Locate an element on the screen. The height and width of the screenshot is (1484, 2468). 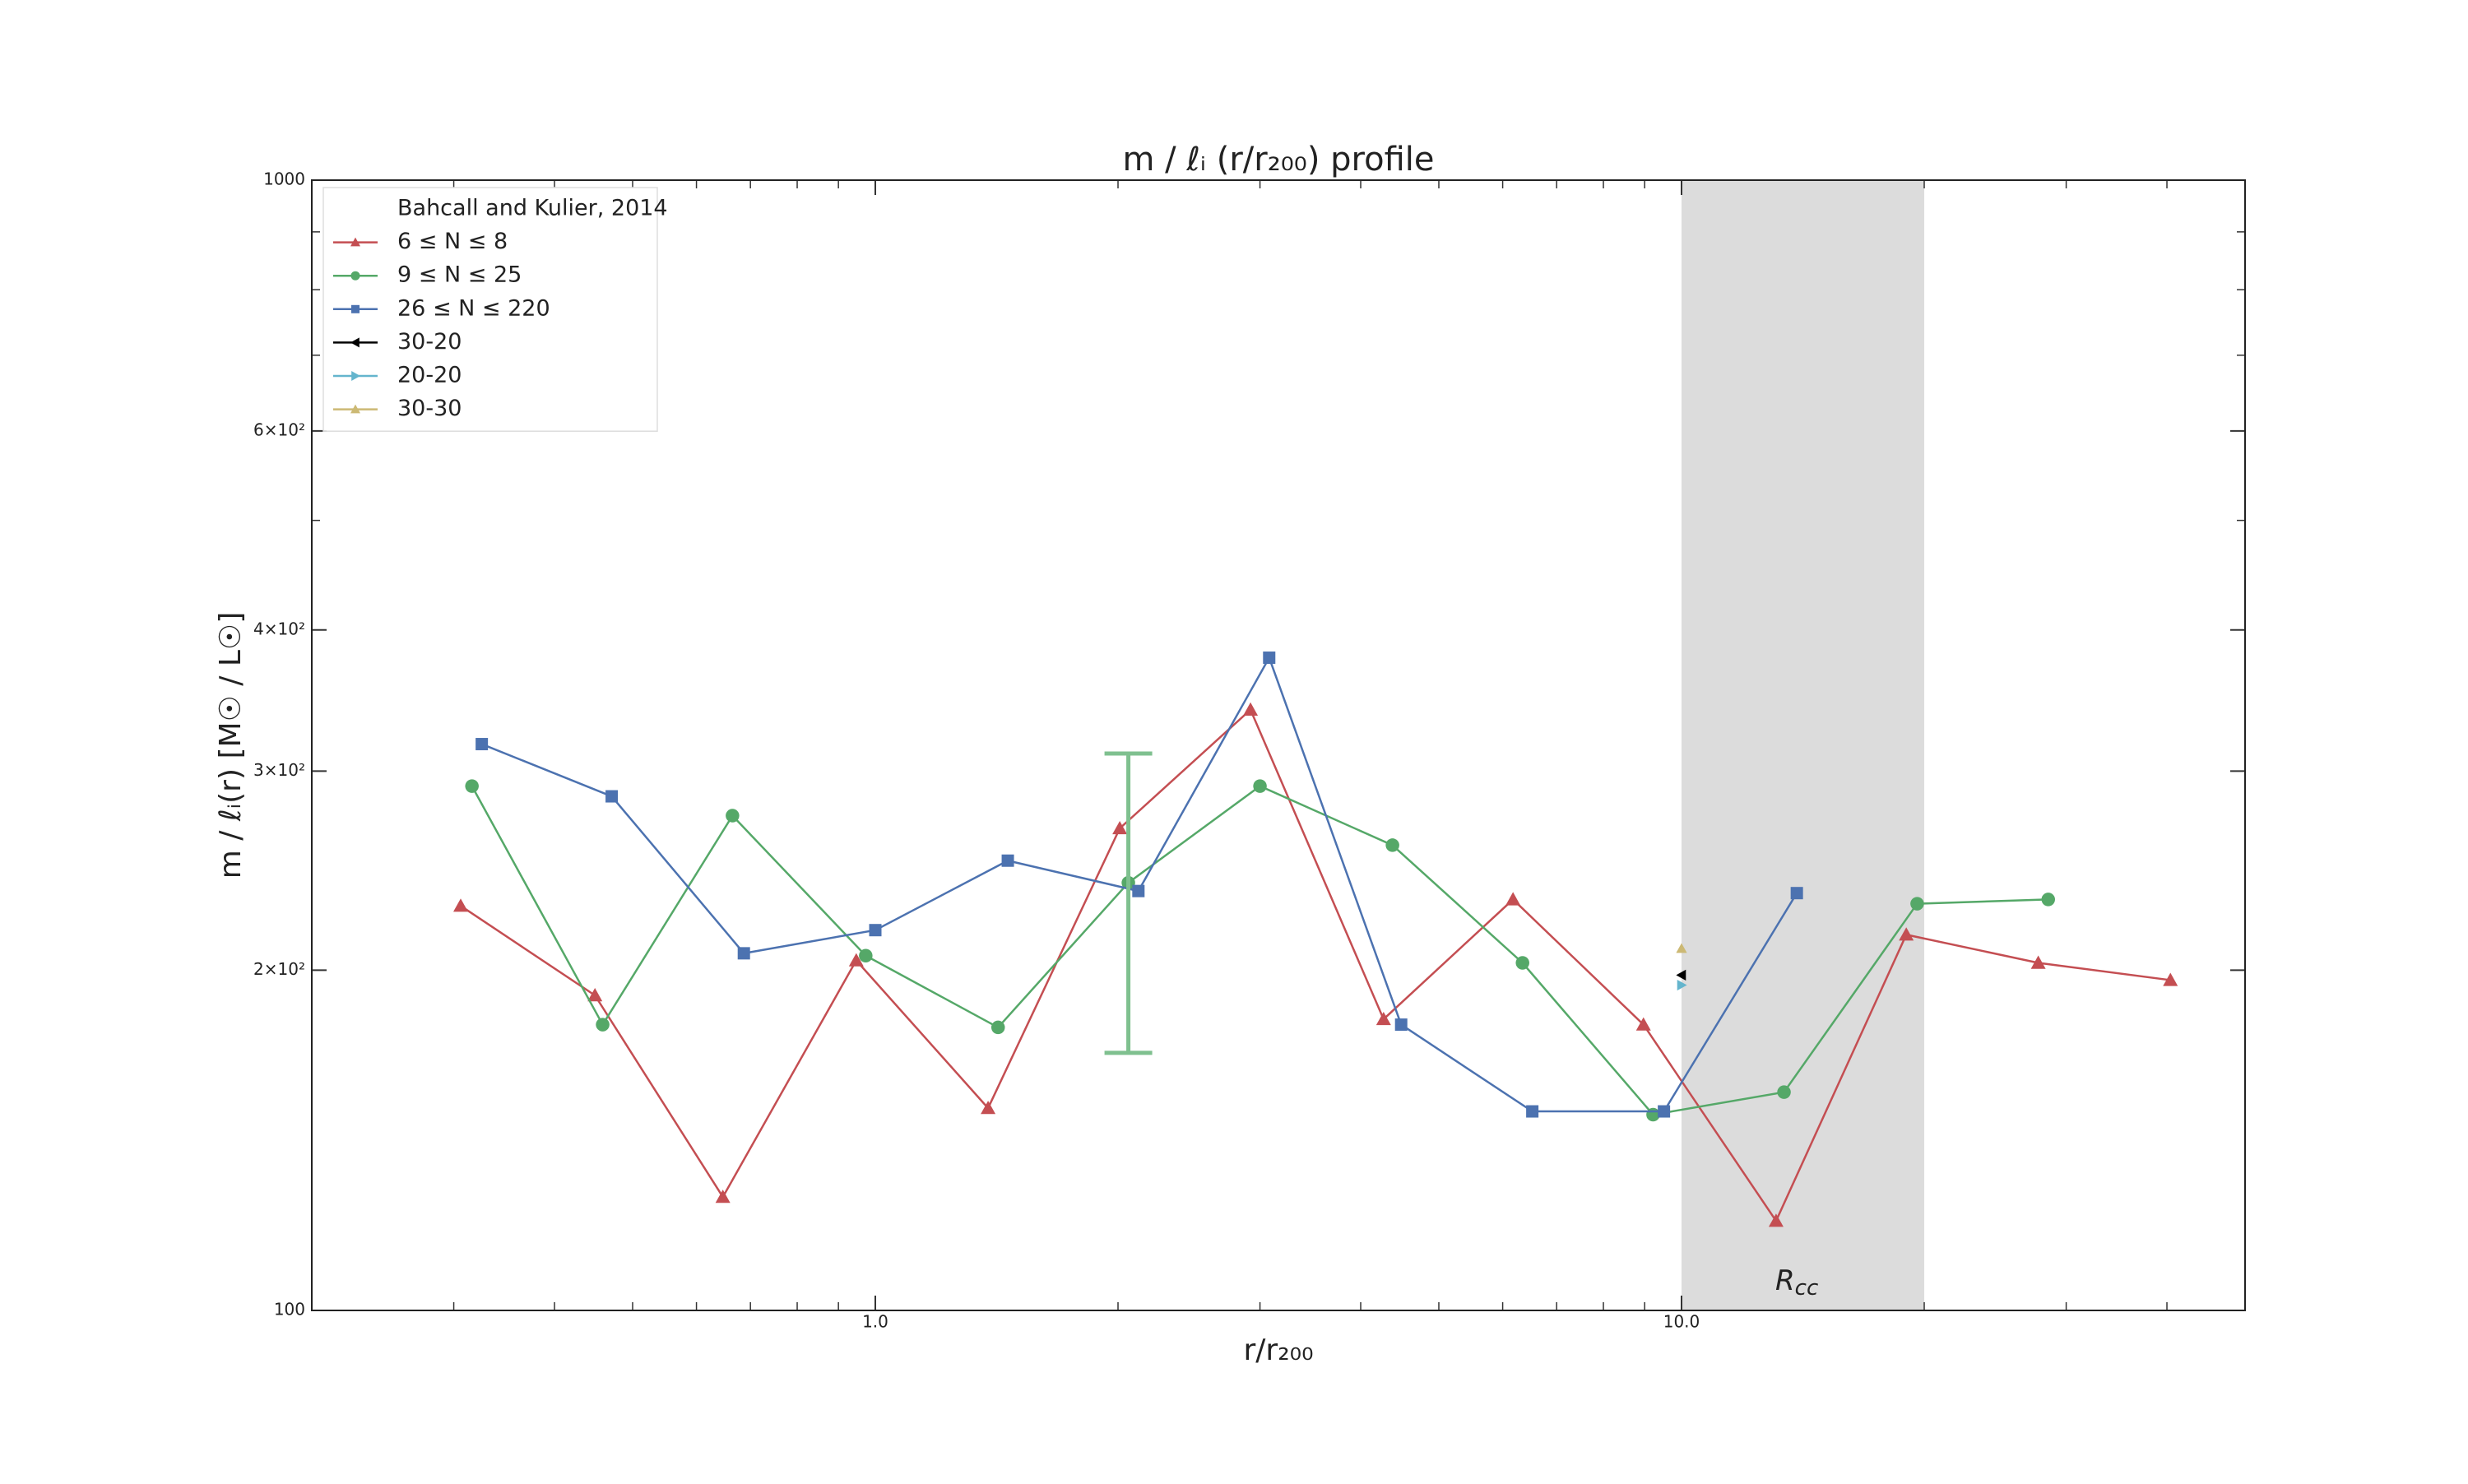
legend-label: 30-30 is located at coordinates (429, 408).